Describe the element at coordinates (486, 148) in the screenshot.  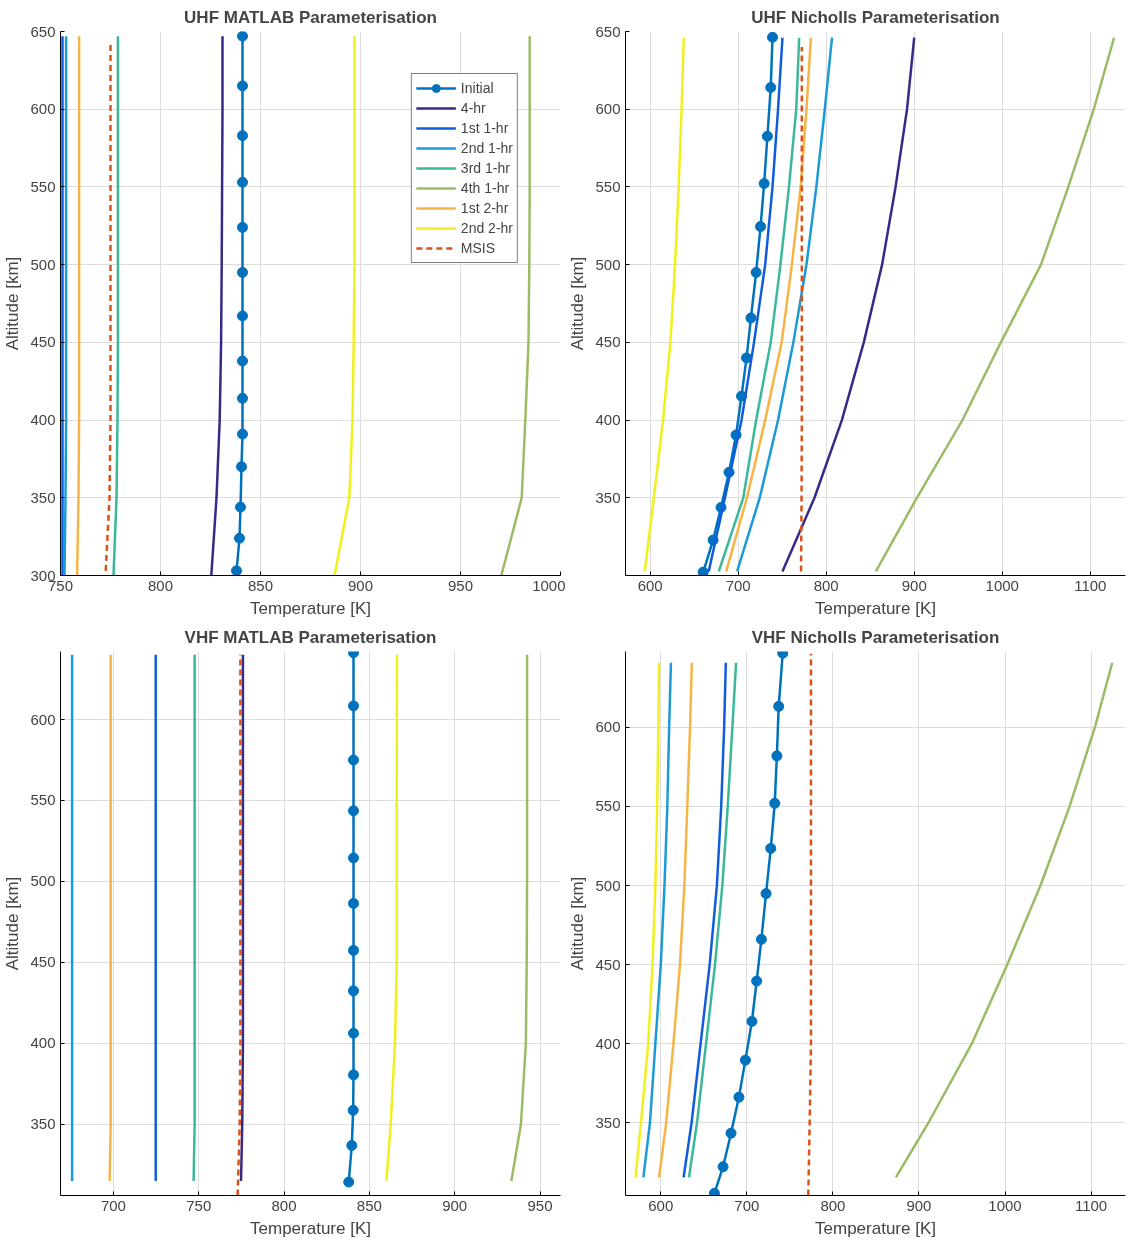
I see `legend-label: 2nd 1-hr` at that location.